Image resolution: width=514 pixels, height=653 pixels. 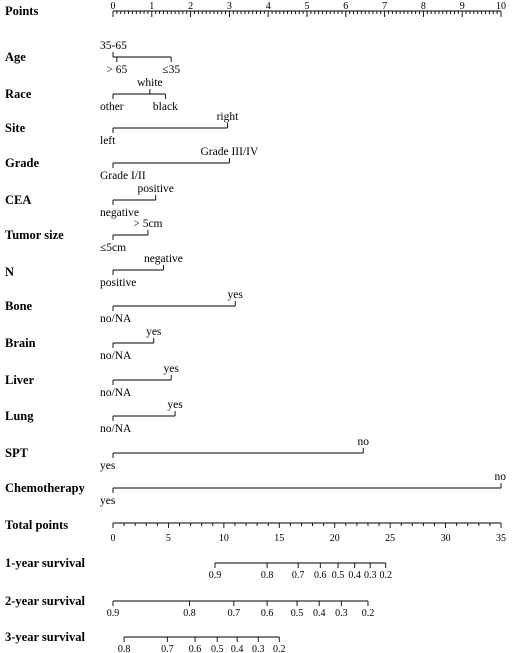 What do you see at coordinates (116, 319) in the screenshot?
I see `level-label-bone: no/NA` at bounding box center [116, 319].